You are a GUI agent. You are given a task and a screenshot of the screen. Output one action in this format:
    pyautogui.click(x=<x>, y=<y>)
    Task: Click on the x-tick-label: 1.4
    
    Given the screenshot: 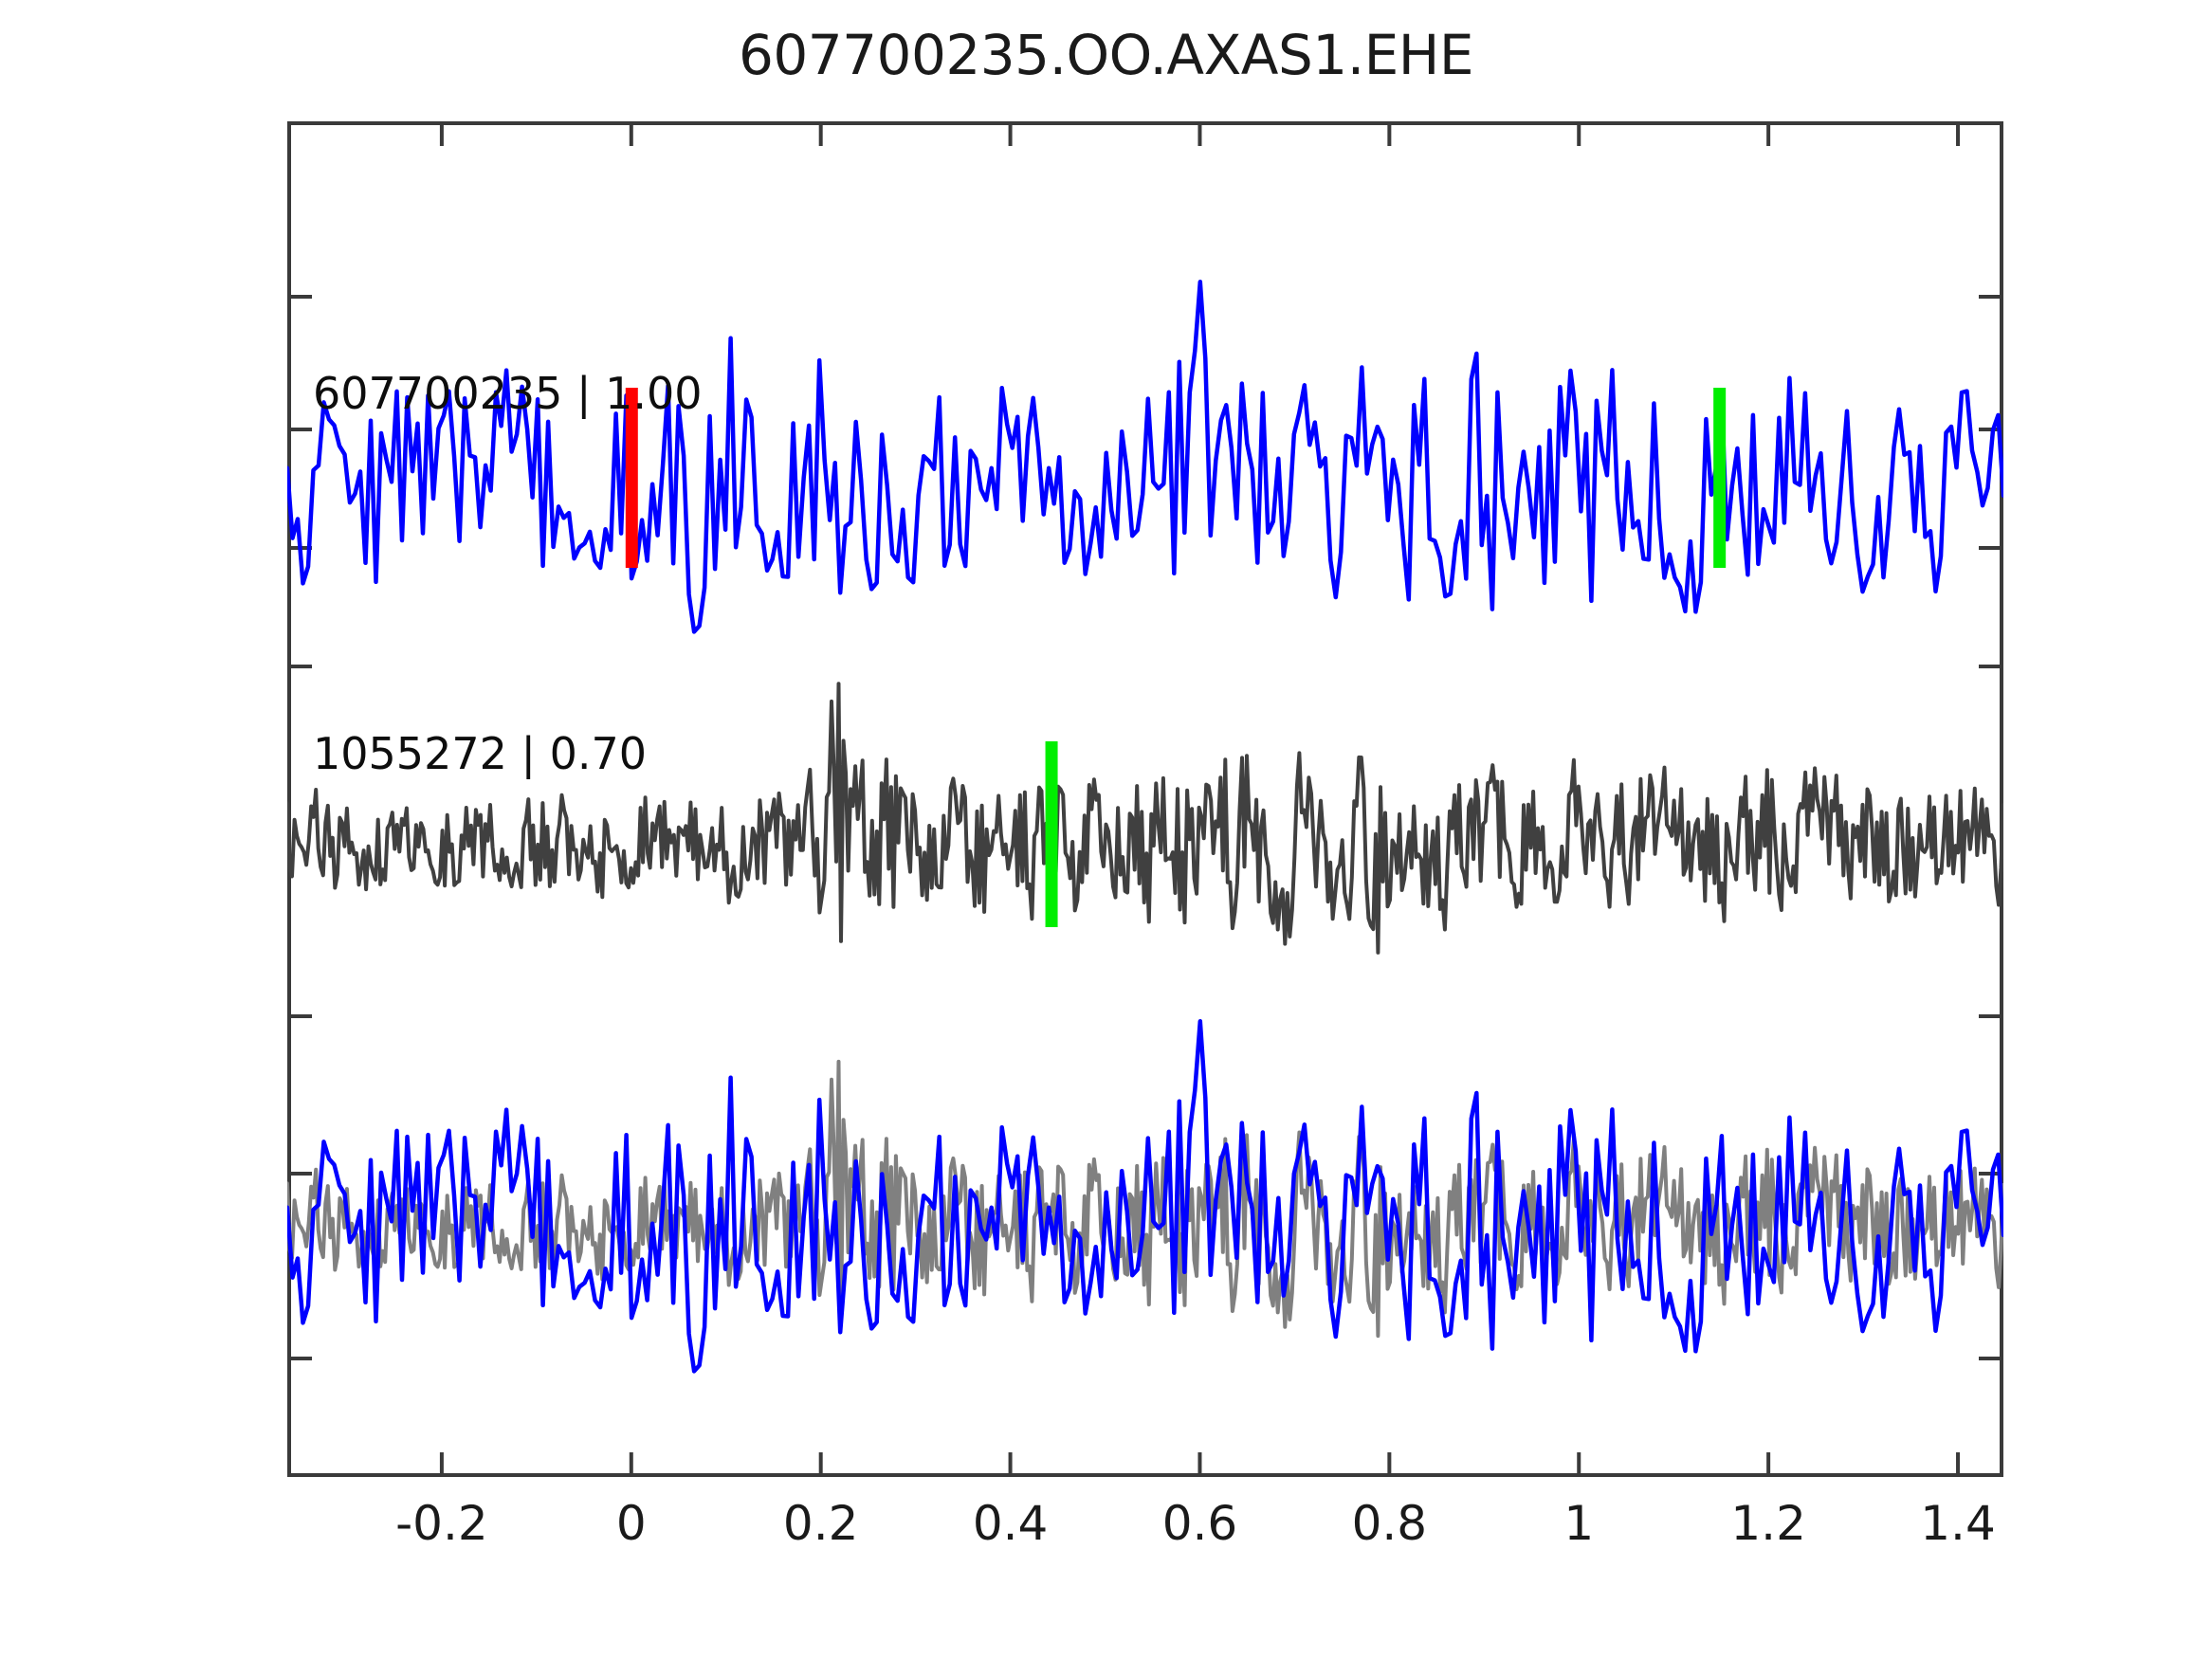 What is the action you would take?
    pyautogui.click(x=1958, y=1523)
    